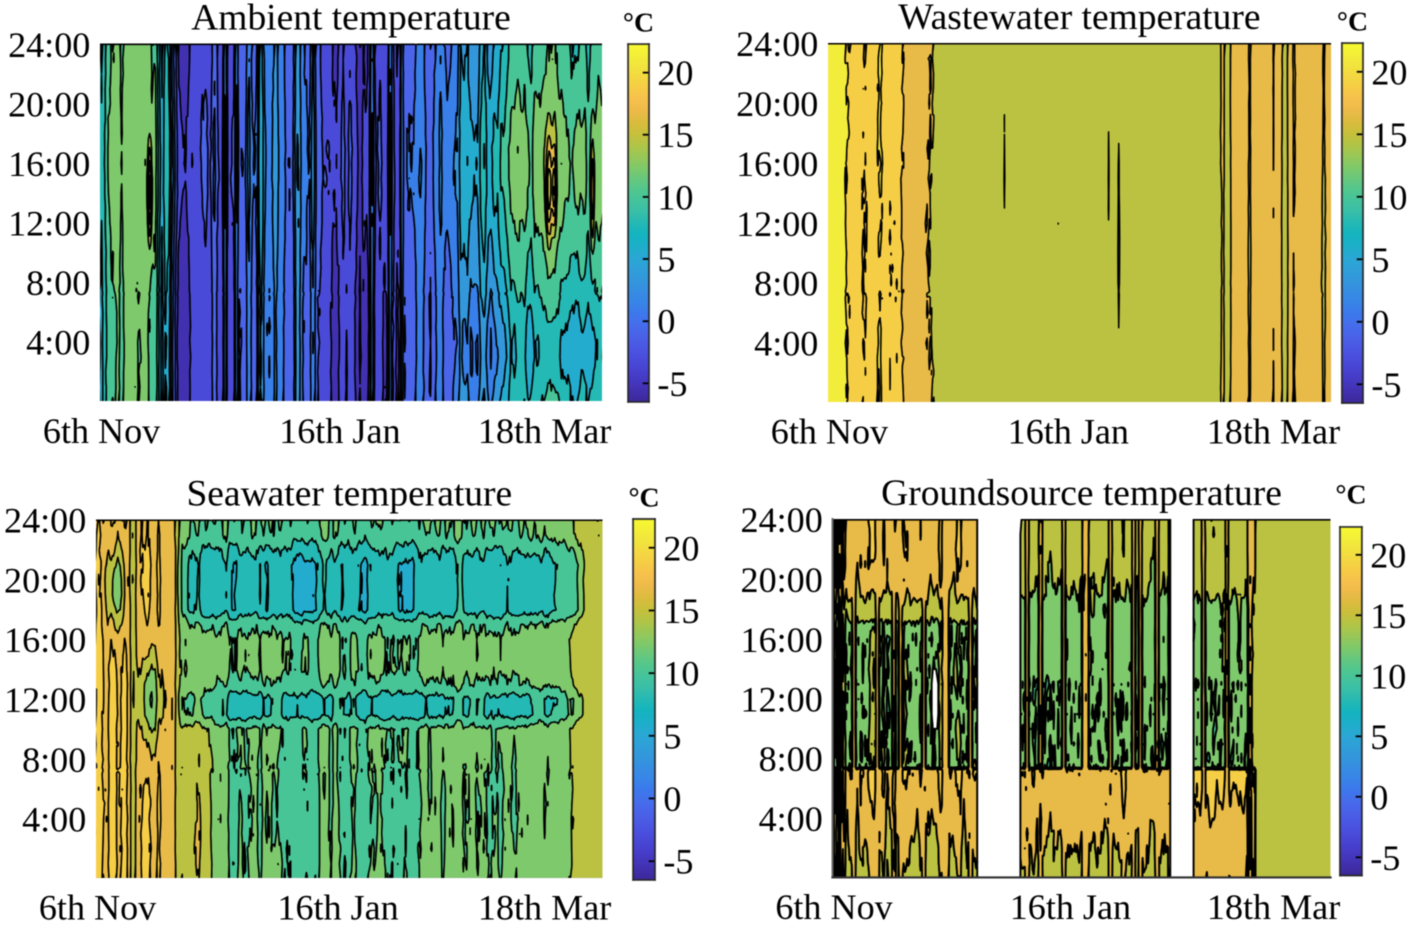 Image resolution: width=1410 pixels, height=928 pixels. I want to click on svg-text: Groundsource temperature, so click(1081, 493).